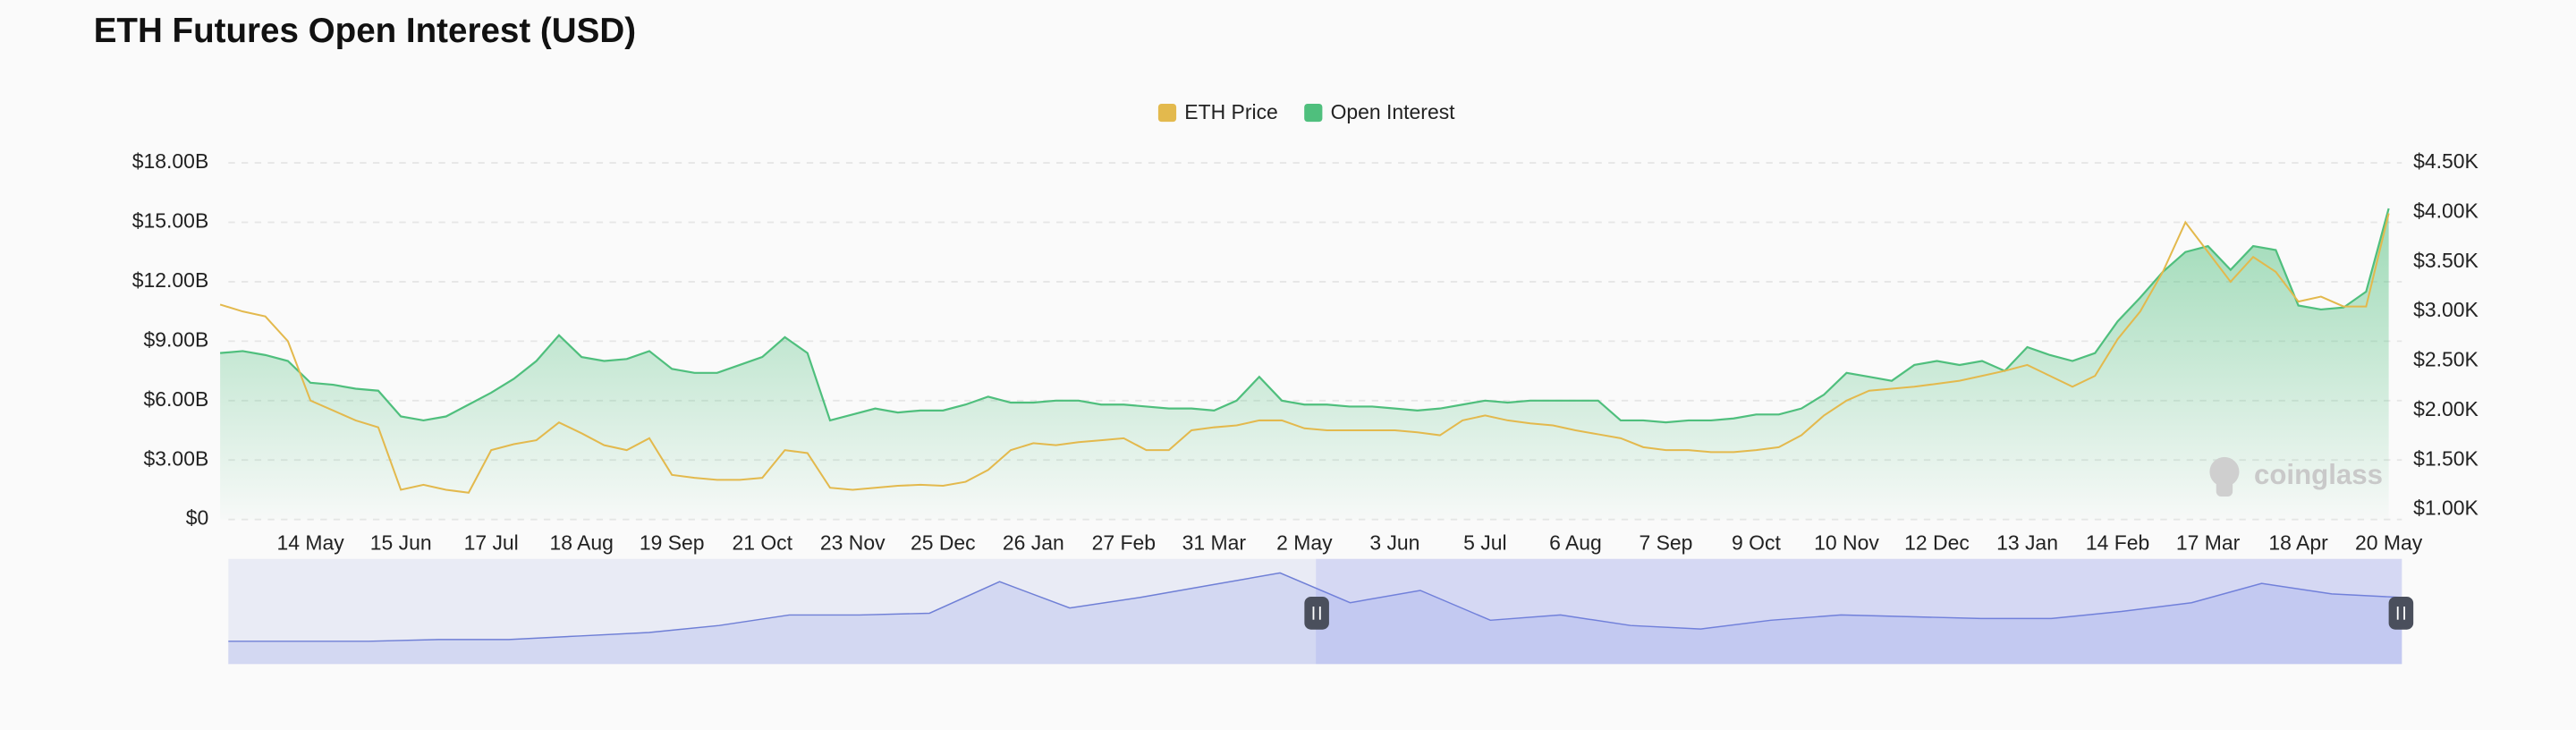 This screenshot has width=2576, height=730. Describe the element at coordinates (2401, 613) in the screenshot. I see `navigator-handle-right` at that location.